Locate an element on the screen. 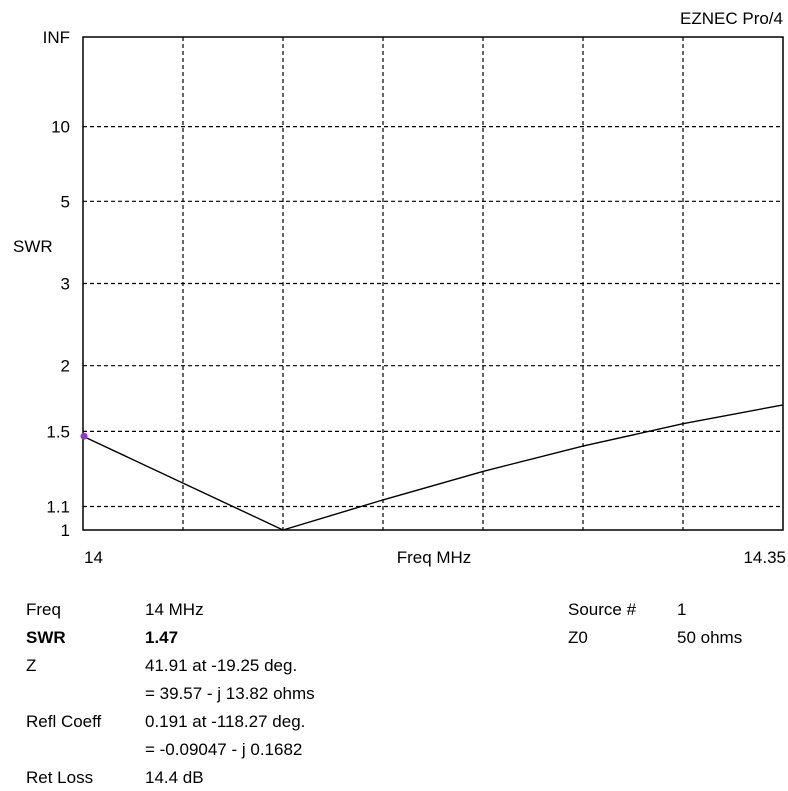  refl-coeff-label: Refl Coeff is located at coordinates (64, 721).